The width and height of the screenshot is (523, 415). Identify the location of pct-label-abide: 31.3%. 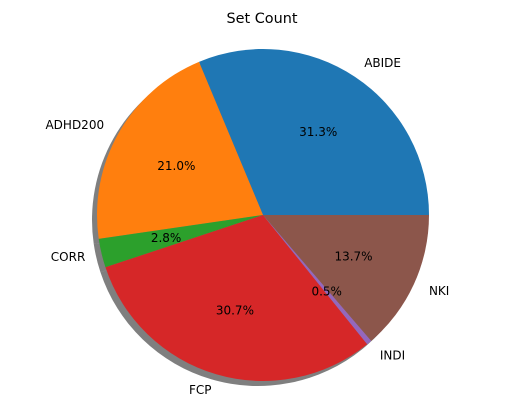
(318, 132).